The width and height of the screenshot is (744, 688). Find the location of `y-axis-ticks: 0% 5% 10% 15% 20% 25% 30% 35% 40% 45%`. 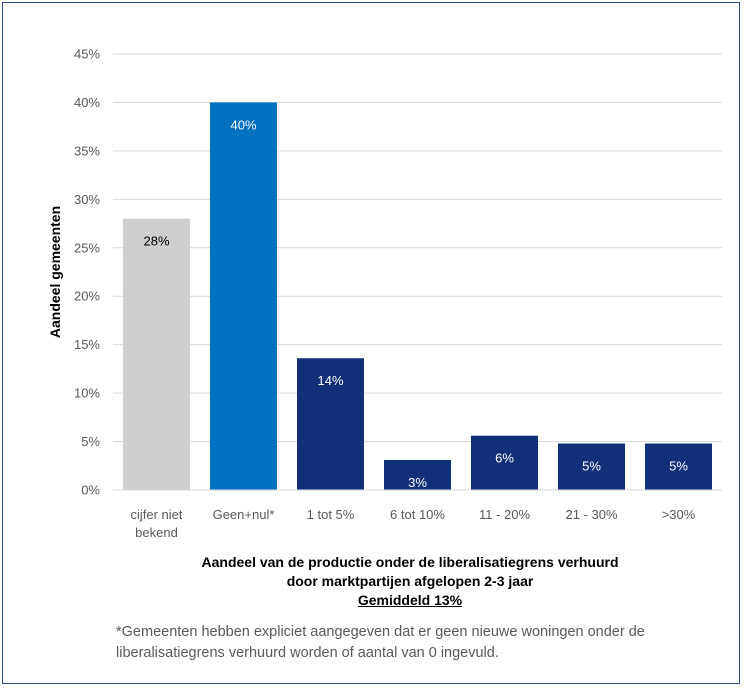

y-axis-ticks: 0% 5% 10% 15% 20% 25% 30% 35% 40% 45% is located at coordinates (87, 272).